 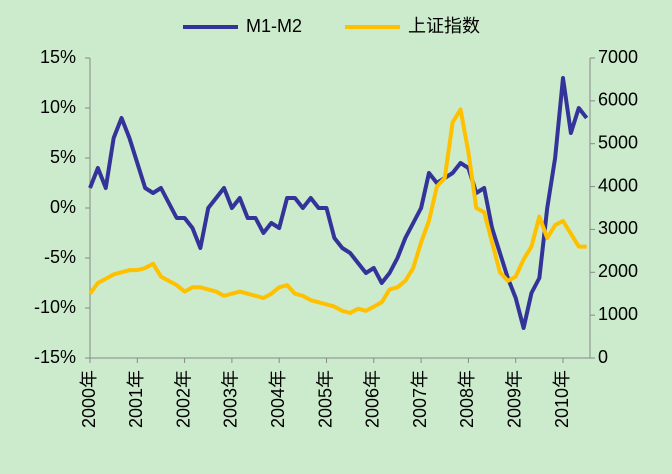 What do you see at coordinates (274, 26) in the screenshot?
I see `legend-label: M1-M2` at bounding box center [274, 26].